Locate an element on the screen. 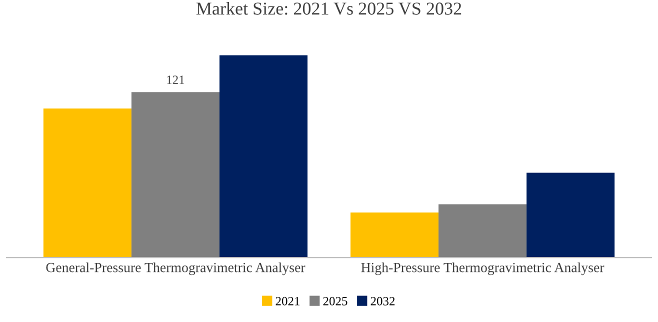  legend-label: 2032 is located at coordinates (382, 301).